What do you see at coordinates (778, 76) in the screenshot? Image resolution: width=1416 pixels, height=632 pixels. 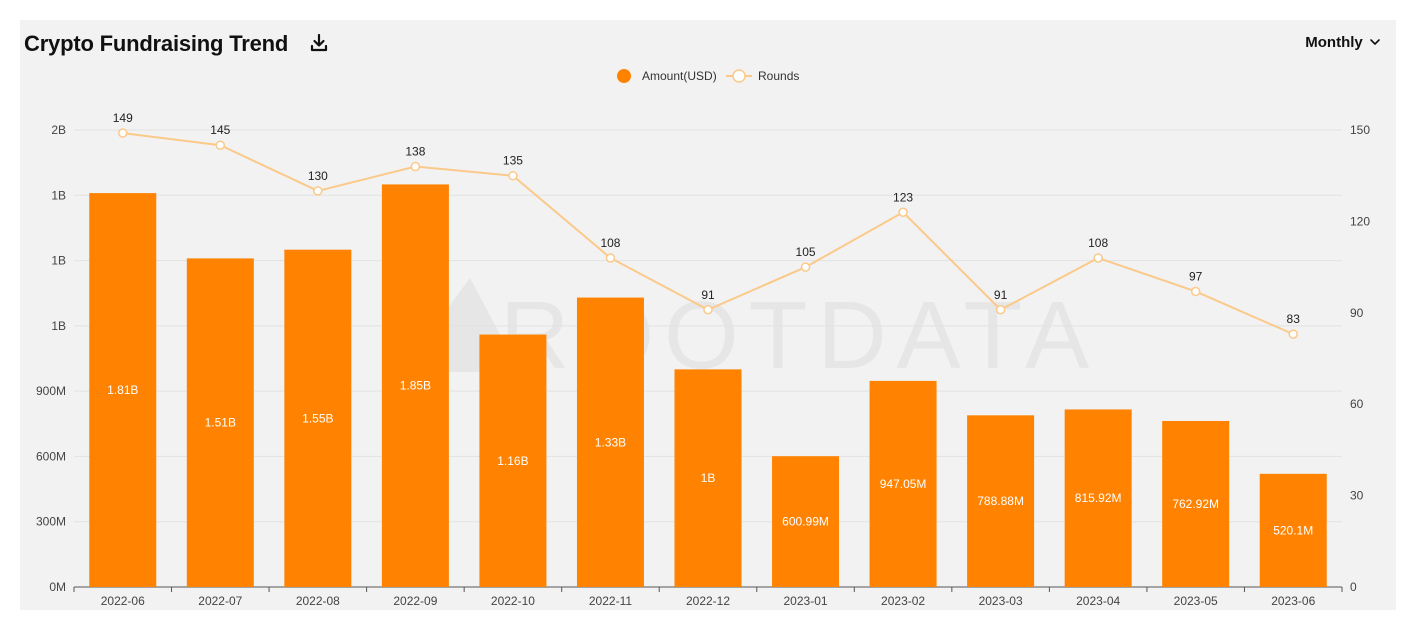 I see `legend-label-rounds: Rounds` at bounding box center [778, 76].